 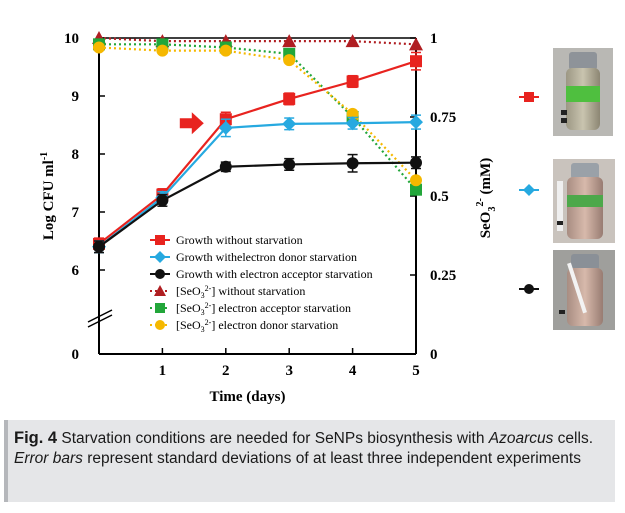 I want to click on legend-label: [SeO32-] without starvation, so click(x=240, y=292).